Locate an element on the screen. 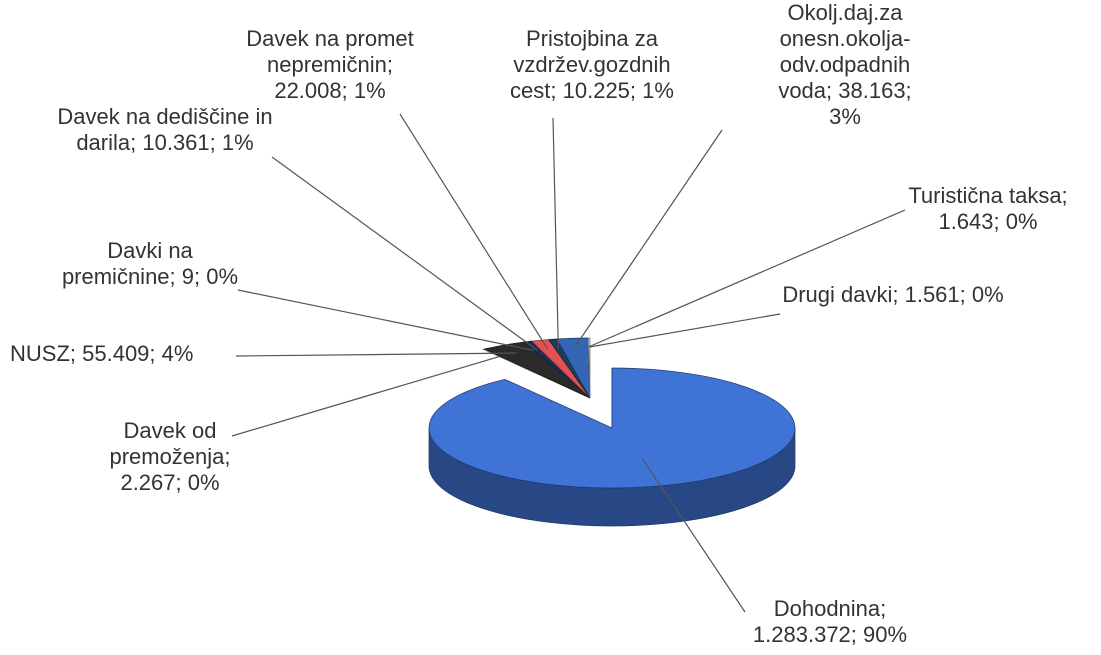 This screenshot has height=655, width=1101. slice-label: Dohodnina; 1.283.372; 90% is located at coordinates (830, 622).